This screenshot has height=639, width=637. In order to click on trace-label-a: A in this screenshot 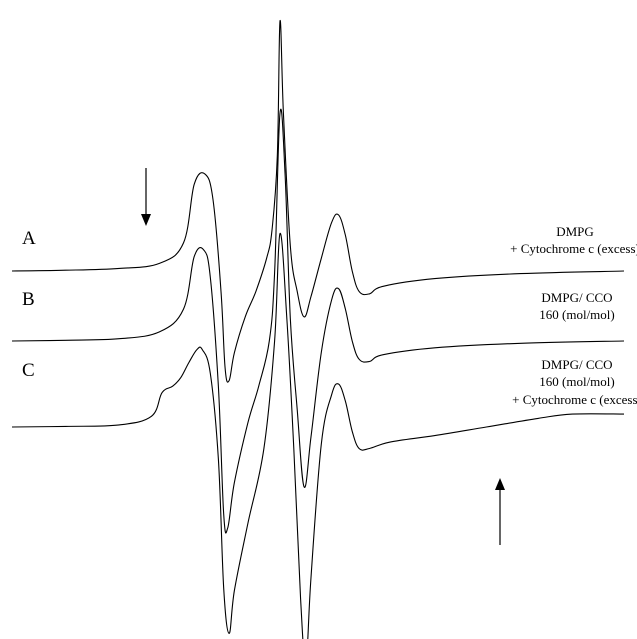, I will do `click(29, 238)`.